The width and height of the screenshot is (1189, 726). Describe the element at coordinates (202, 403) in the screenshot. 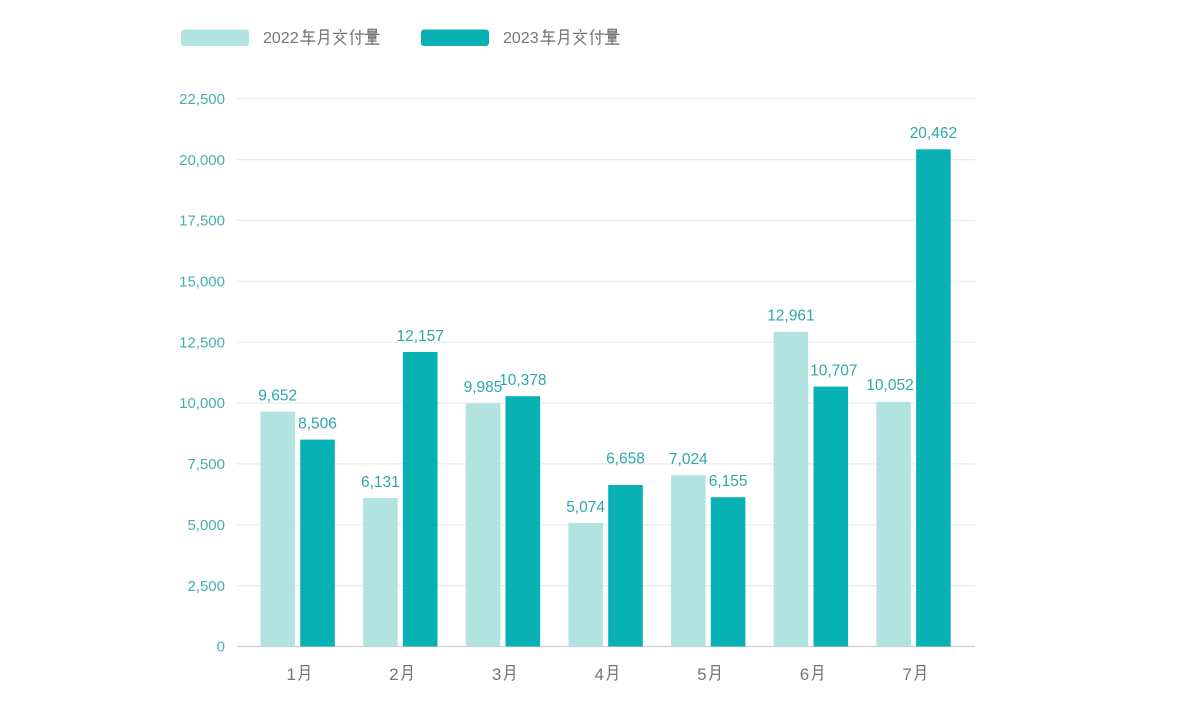

I see `svg-text: 10,000` at that location.